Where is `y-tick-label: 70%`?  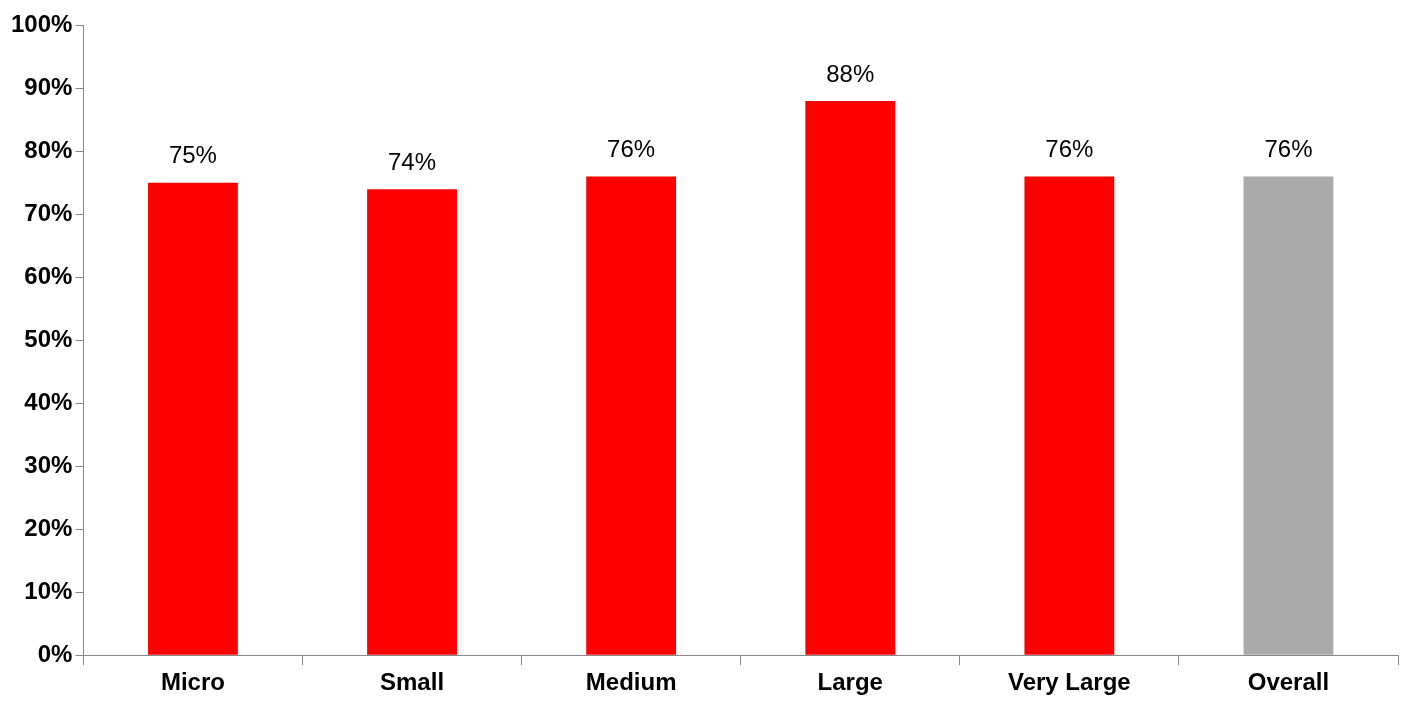
y-tick-label: 70% is located at coordinates (48, 212).